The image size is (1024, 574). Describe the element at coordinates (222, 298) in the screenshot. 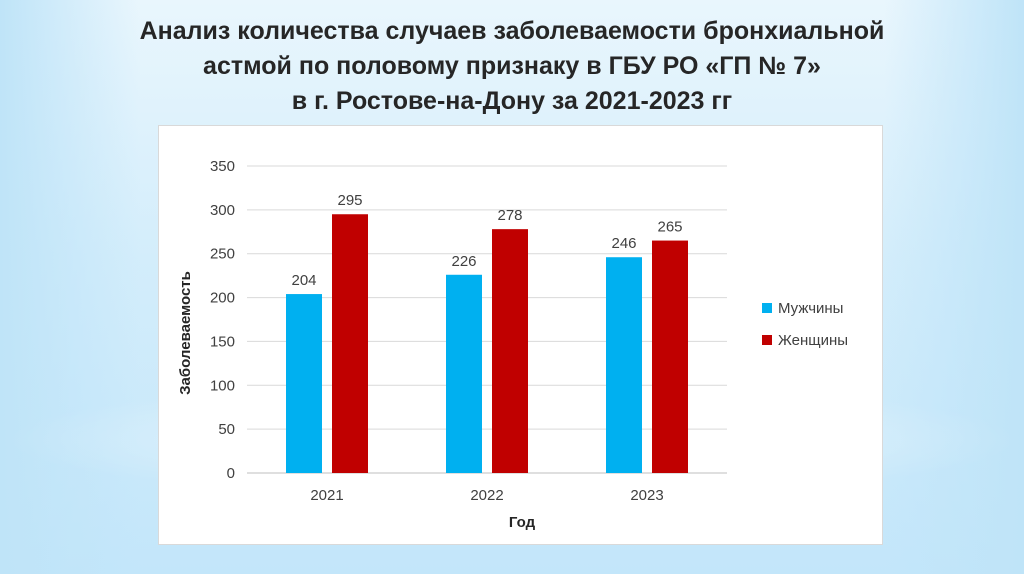

I see `y-tick-label: 200` at that location.